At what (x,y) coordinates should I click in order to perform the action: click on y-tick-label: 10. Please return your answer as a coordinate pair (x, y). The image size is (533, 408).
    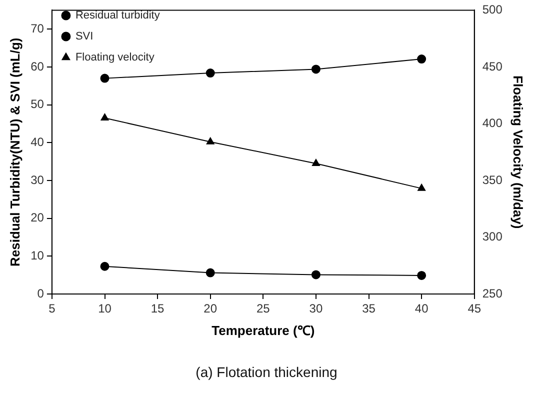
    Looking at the image, I should click on (37, 255).